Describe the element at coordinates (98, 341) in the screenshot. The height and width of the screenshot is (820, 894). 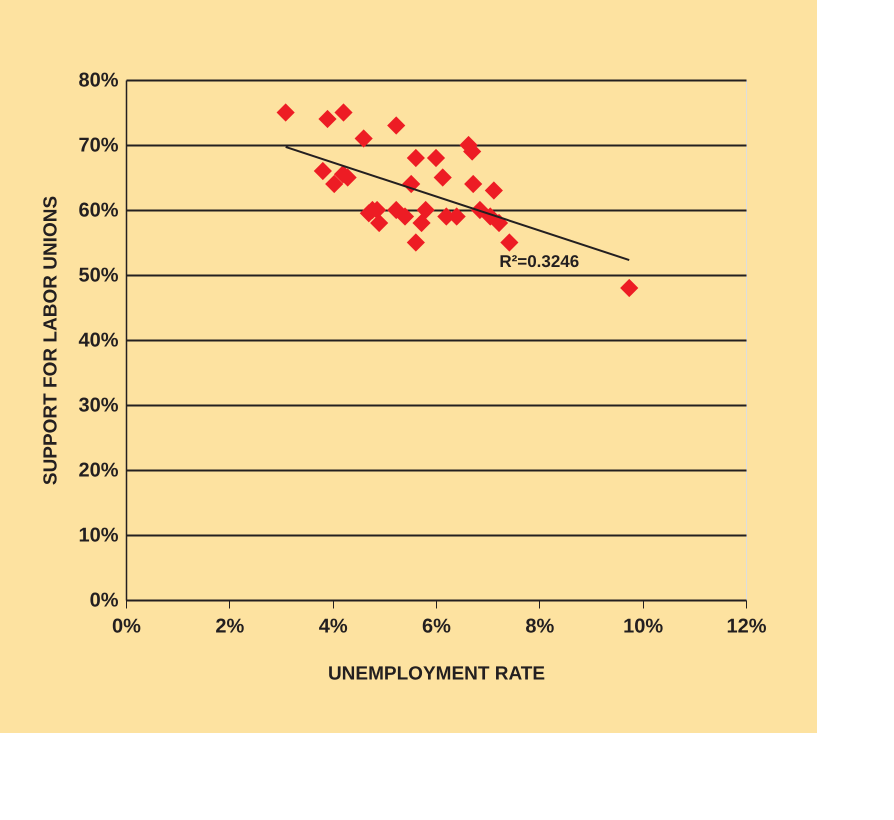
I see `y-tick-label: 40%` at that location.